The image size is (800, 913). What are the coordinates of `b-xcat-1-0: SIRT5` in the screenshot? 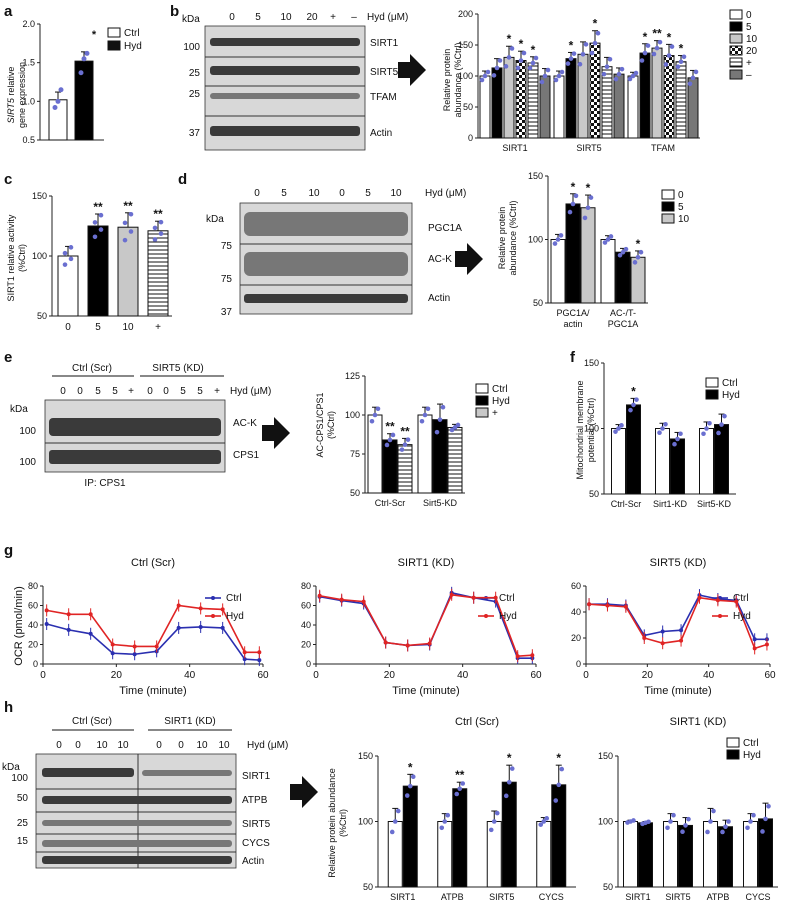 It's located at (588, 148).